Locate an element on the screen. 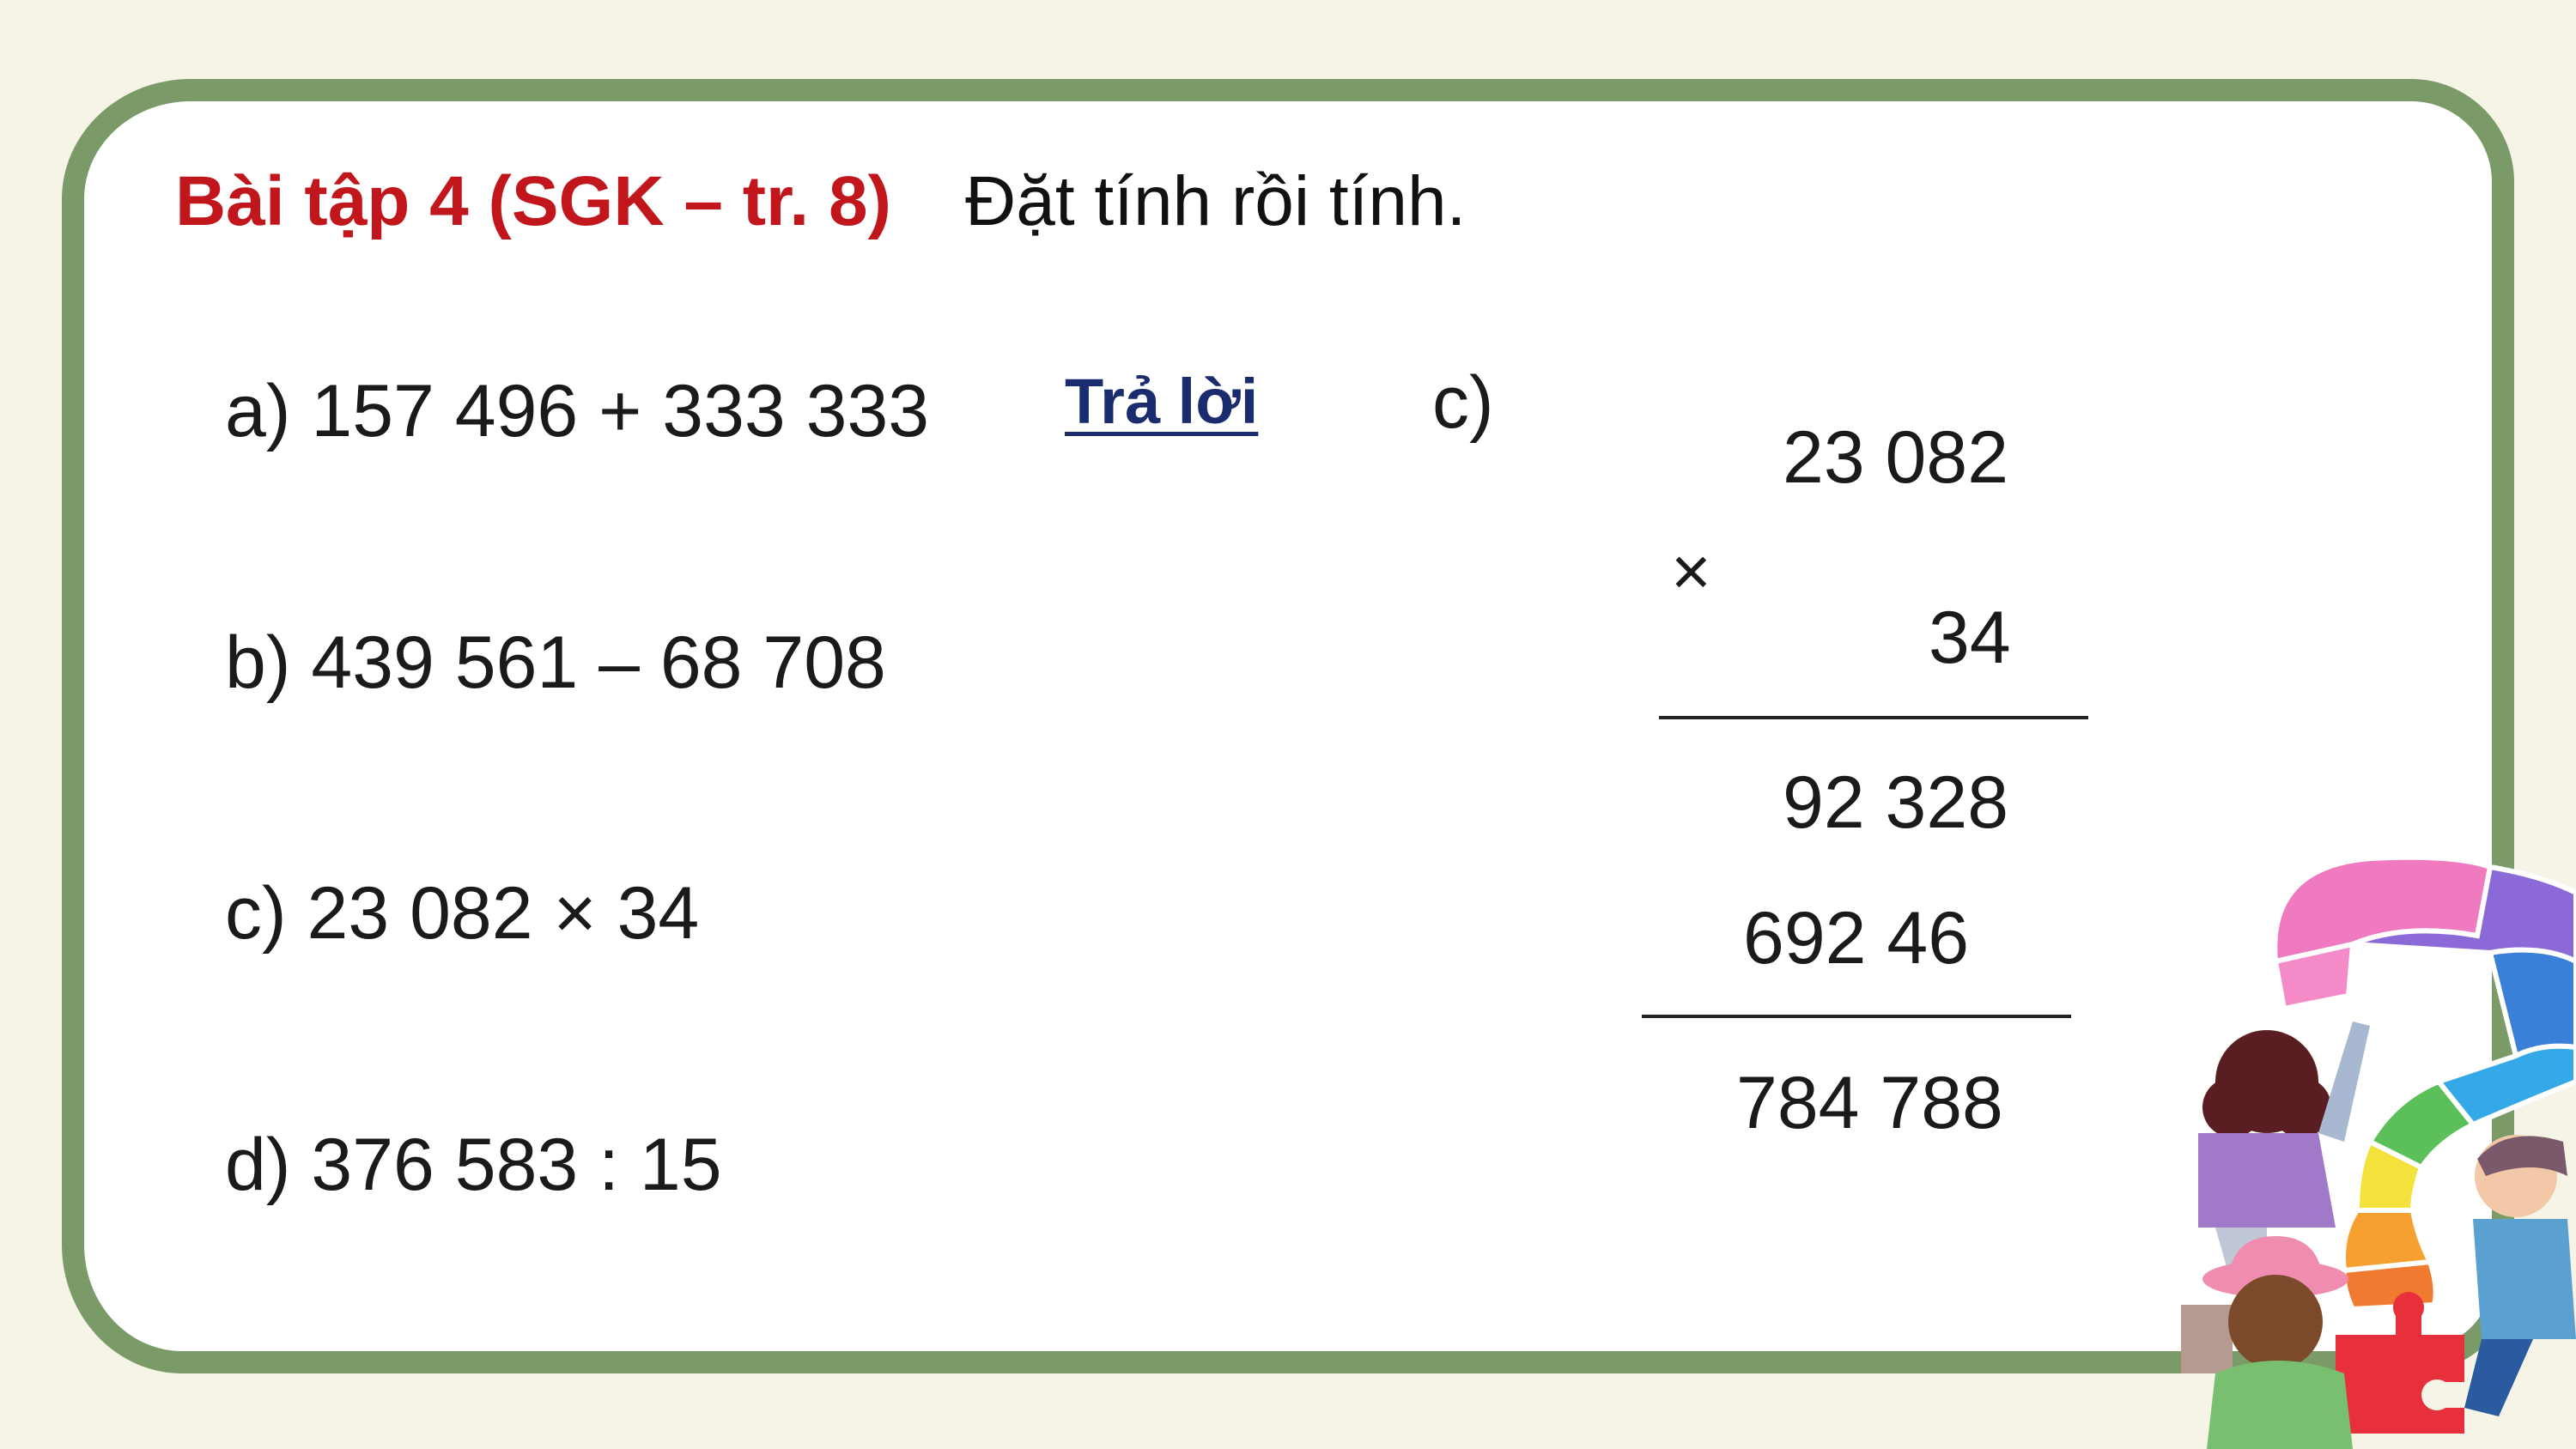 The image size is (2576, 1449). girl-pink-hat-figure is located at coordinates (2277, 1342).